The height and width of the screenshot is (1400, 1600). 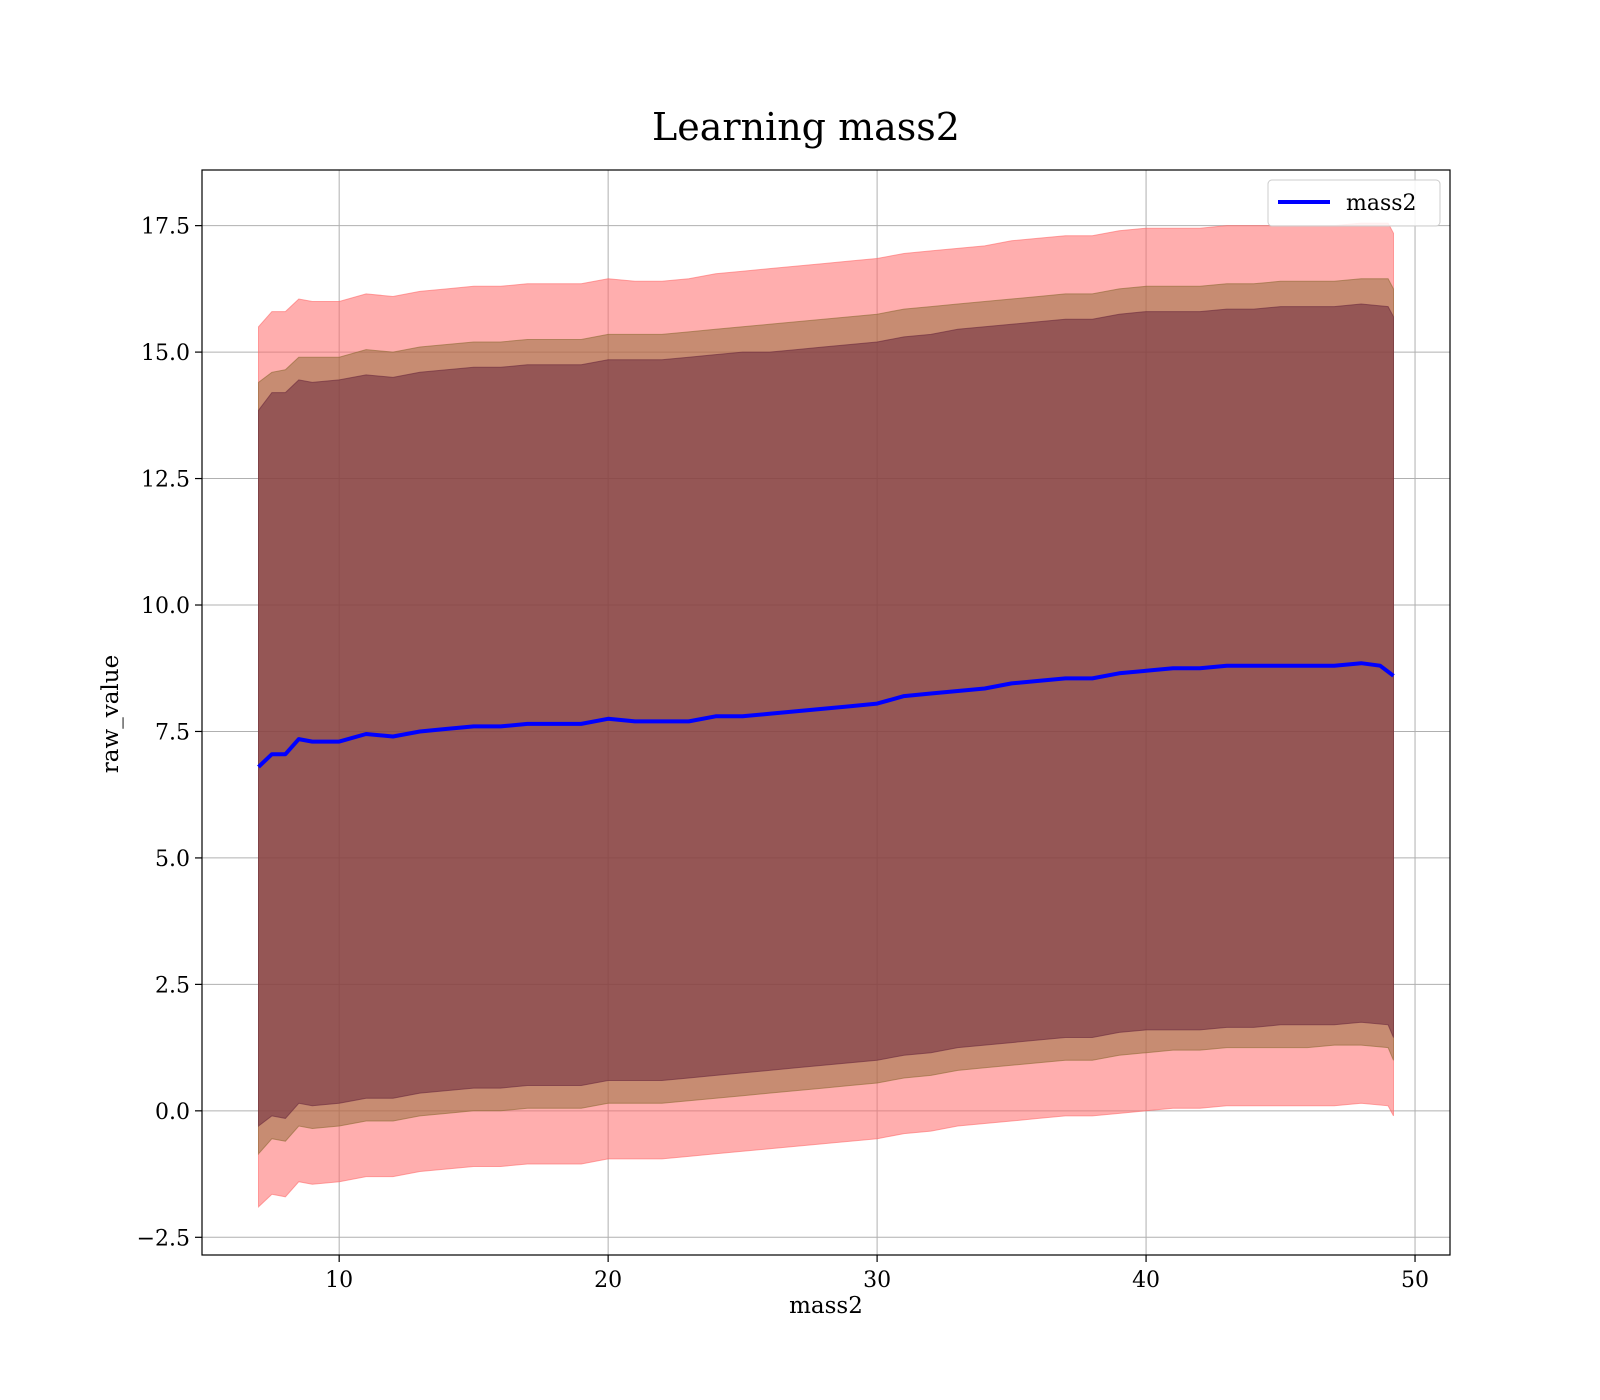 I want to click on x-tick-label: 20, so click(x=608, y=1280).